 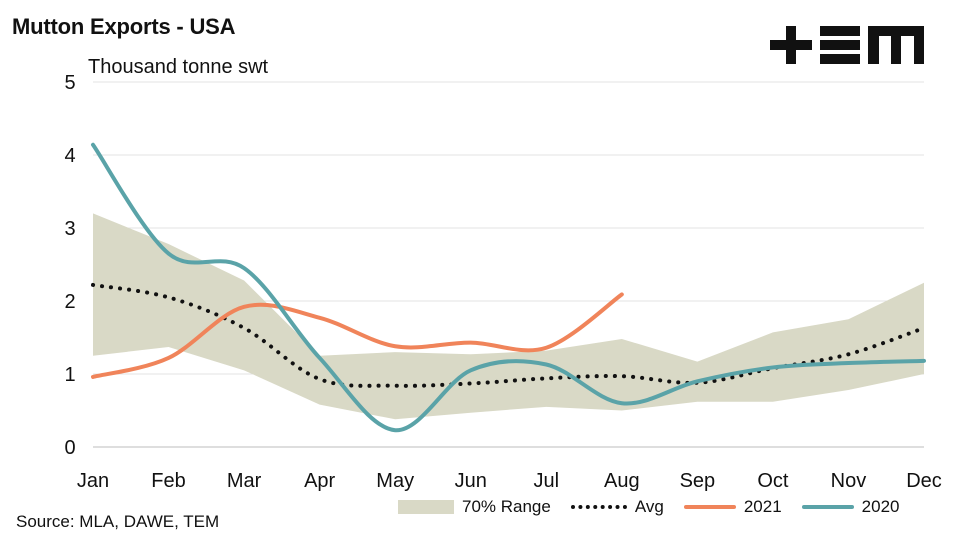 What do you see at coordinates (698, 481) in the screenshot?
I see `x-tick-label-sep: Sep` at bounding box center [698, 481].